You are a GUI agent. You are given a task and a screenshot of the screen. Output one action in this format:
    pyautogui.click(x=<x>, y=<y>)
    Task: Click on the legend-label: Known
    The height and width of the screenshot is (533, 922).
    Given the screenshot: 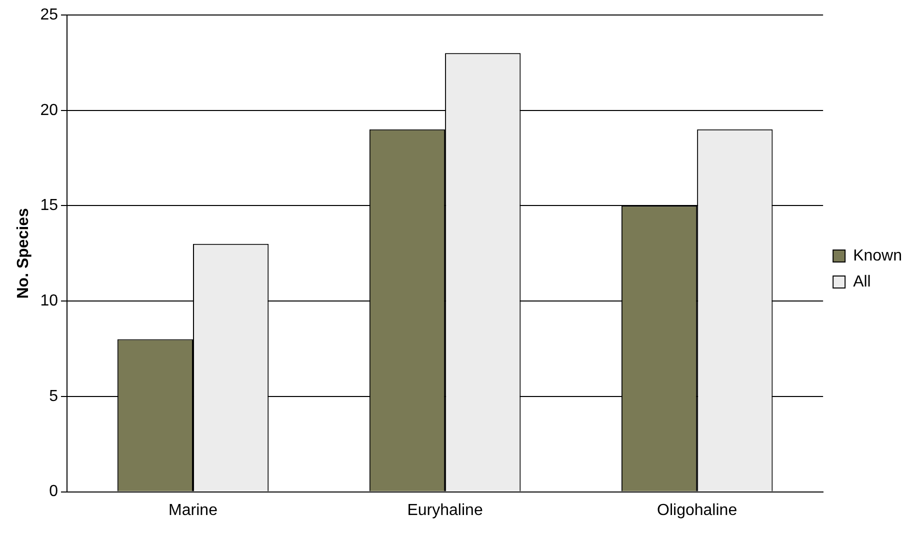 What is the action you would take?
    pyautogui.click(x=877, y=255)
    